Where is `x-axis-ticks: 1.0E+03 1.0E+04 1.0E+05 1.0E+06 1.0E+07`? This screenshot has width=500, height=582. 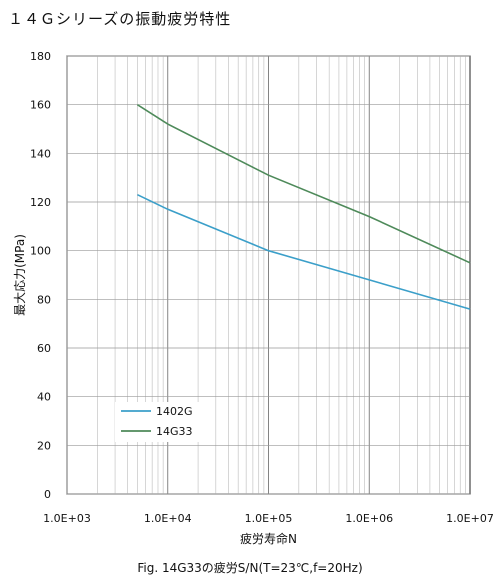
x-axis-ticks: 1.0E+03 1.0E+04 1.0E+05 1.0E+06 1.0E+07 is located at coordinates (268, 518).